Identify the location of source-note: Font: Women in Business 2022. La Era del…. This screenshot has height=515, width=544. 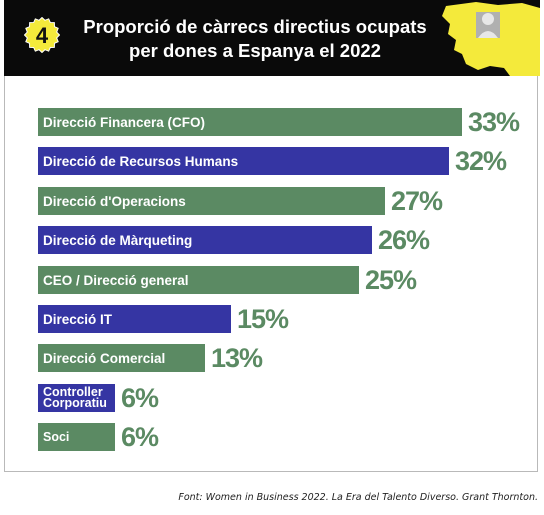
(358, 497).